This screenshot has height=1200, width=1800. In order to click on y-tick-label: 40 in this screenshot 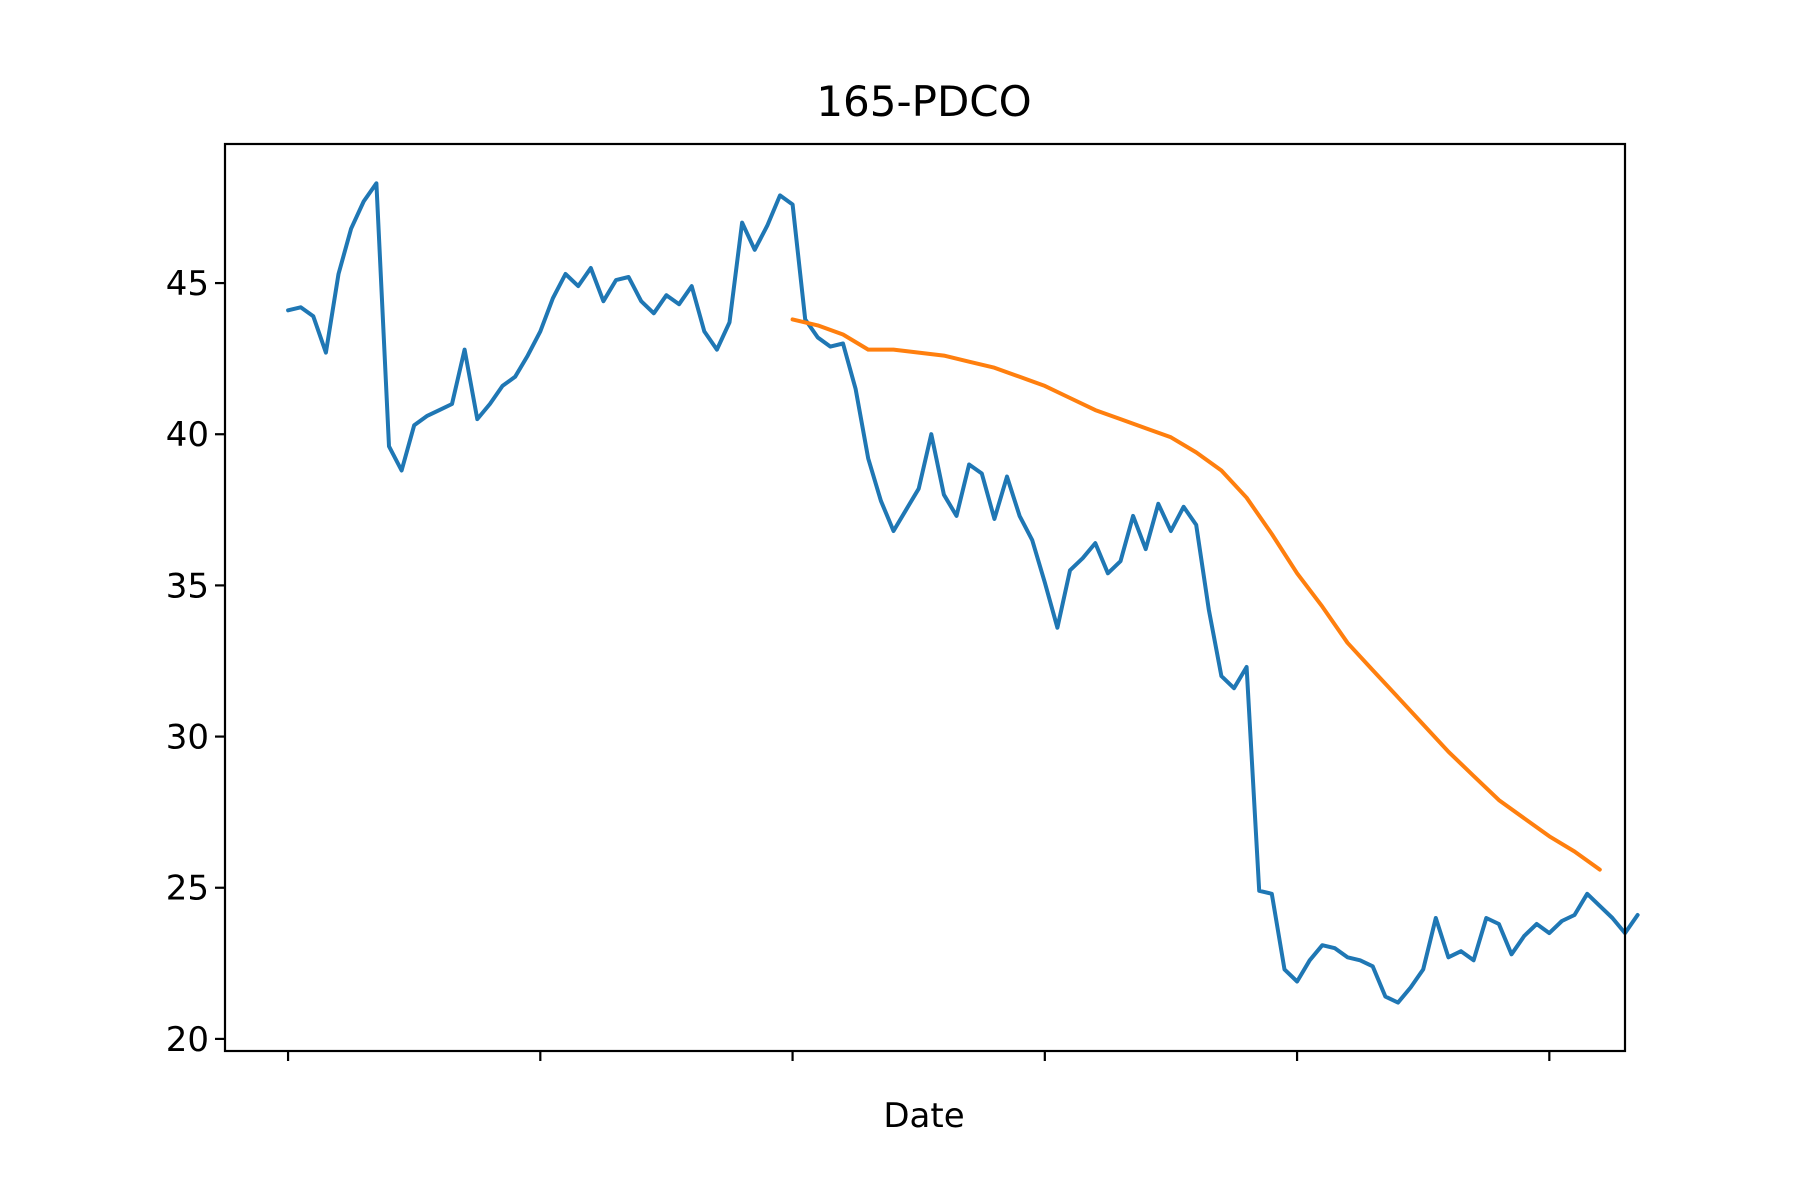, I will do `click(187, 435)`.